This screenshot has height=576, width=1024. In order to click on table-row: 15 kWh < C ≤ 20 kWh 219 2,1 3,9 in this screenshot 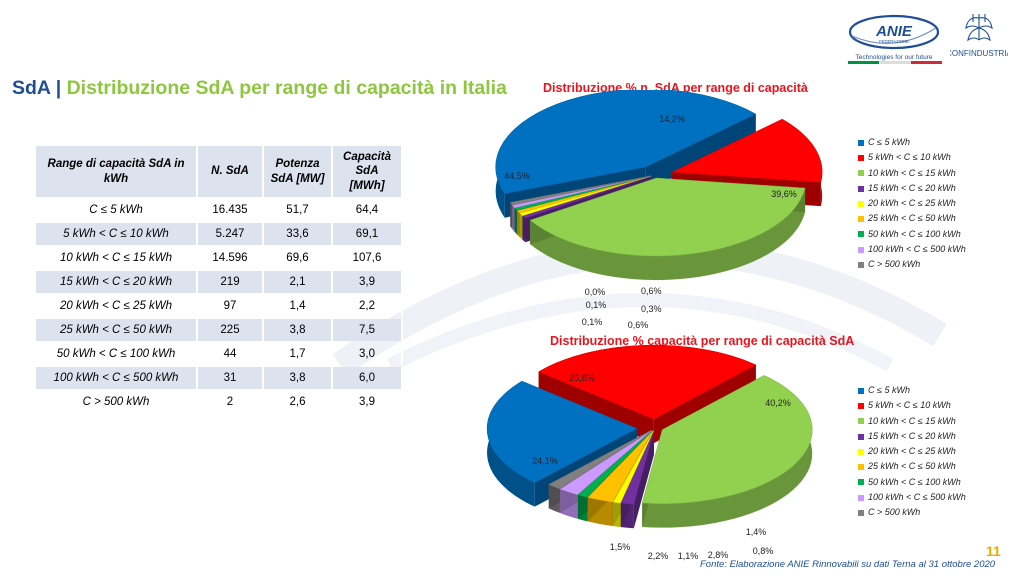, I will do `click(219, 282)`.